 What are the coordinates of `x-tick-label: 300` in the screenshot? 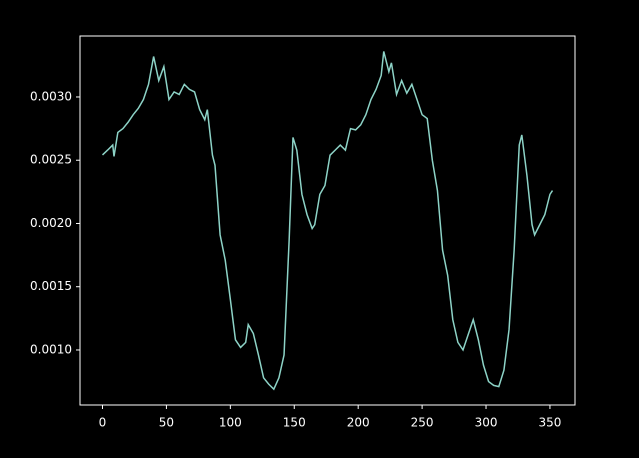 It's located at (486, 423).